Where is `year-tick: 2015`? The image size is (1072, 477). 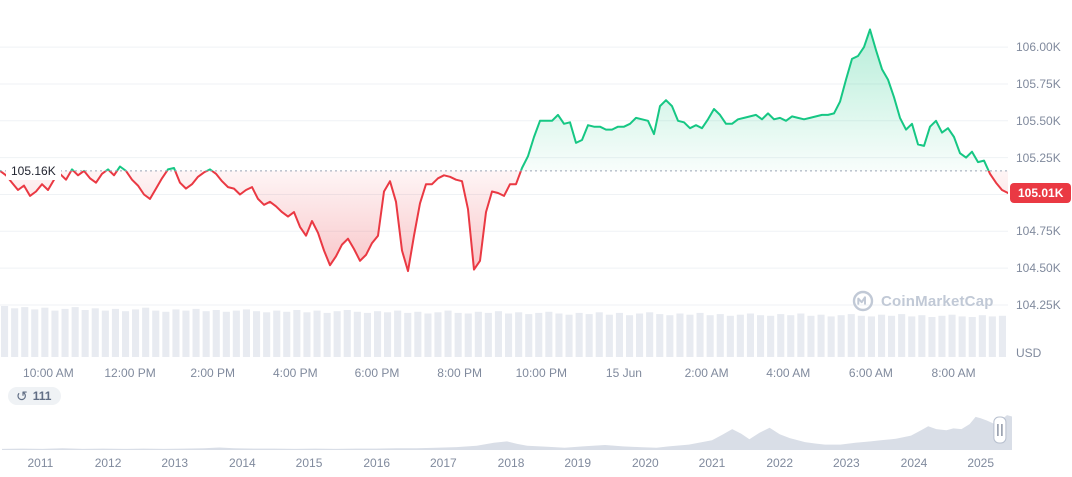
year-tick: 2015 is located at coordinates (309, 463).